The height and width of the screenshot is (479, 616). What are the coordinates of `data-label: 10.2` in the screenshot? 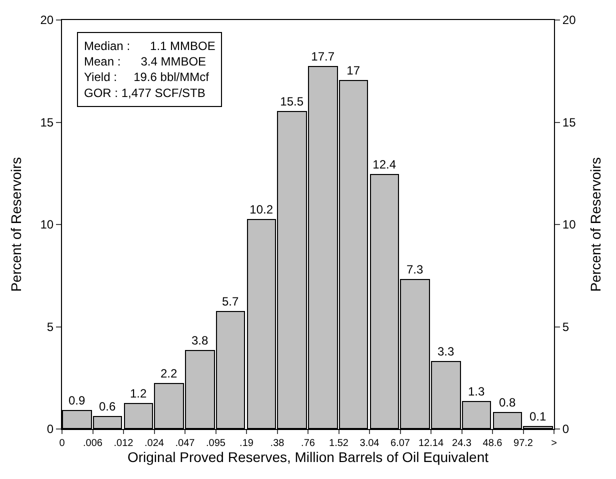 It's located at (262, 209).